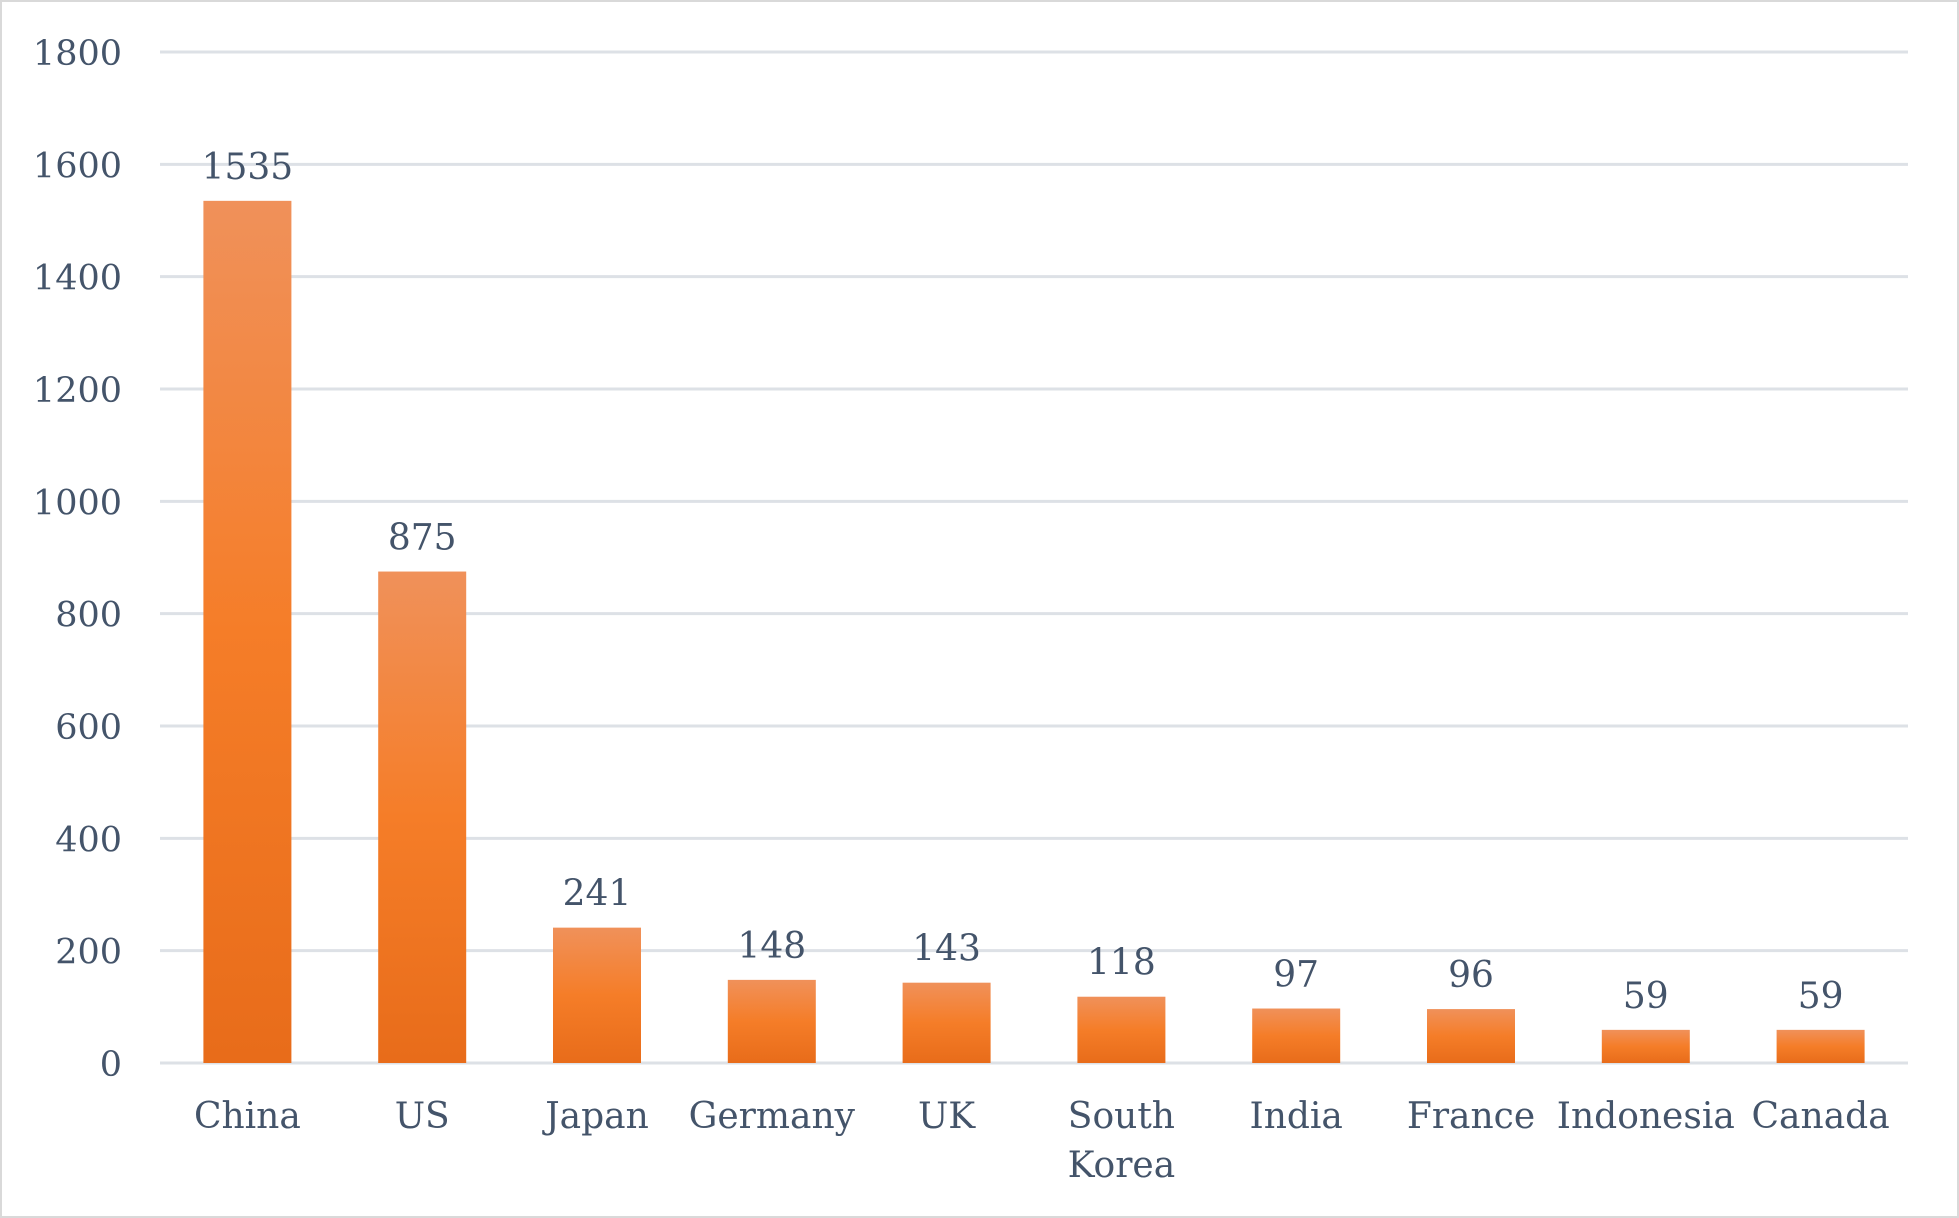 This screenshot has height=1218, width=1959. I want to click on x-category-label: UK, so click(947, 1116).